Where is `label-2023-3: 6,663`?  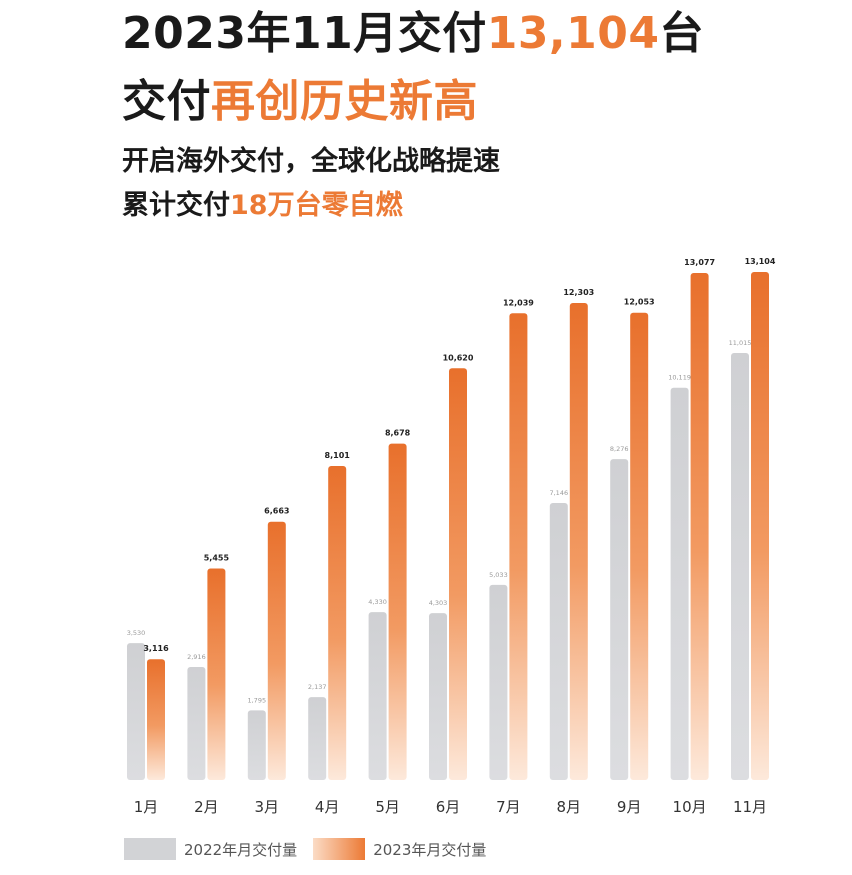 label-2023-3: 6,663 is located at coordinates (276, 511).